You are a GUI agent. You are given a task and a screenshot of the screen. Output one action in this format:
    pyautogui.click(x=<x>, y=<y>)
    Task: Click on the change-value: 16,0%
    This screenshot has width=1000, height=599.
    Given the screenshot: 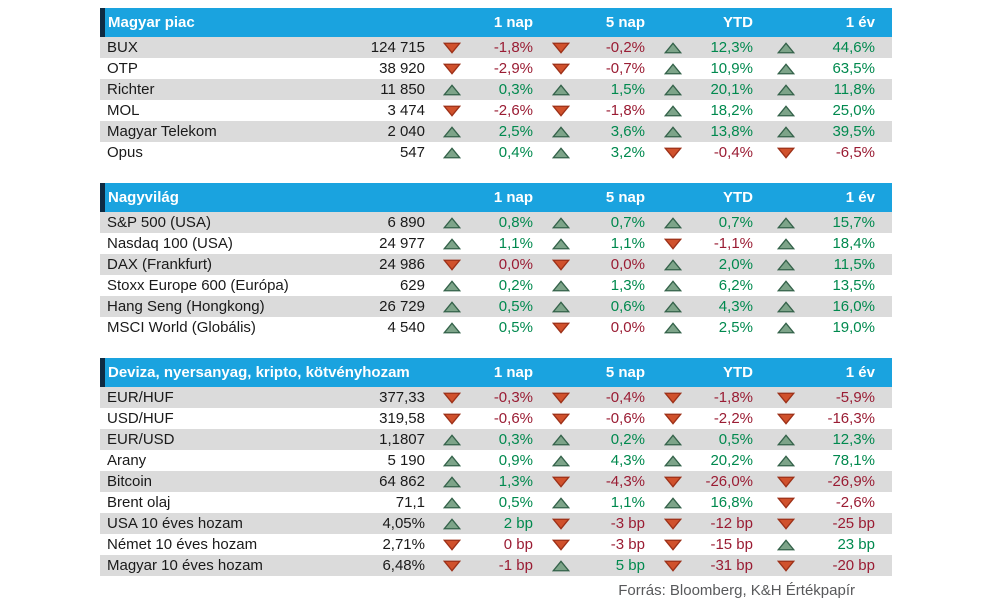 What is the action you would take?
    pyautogui.click(x=853, y=306)
    